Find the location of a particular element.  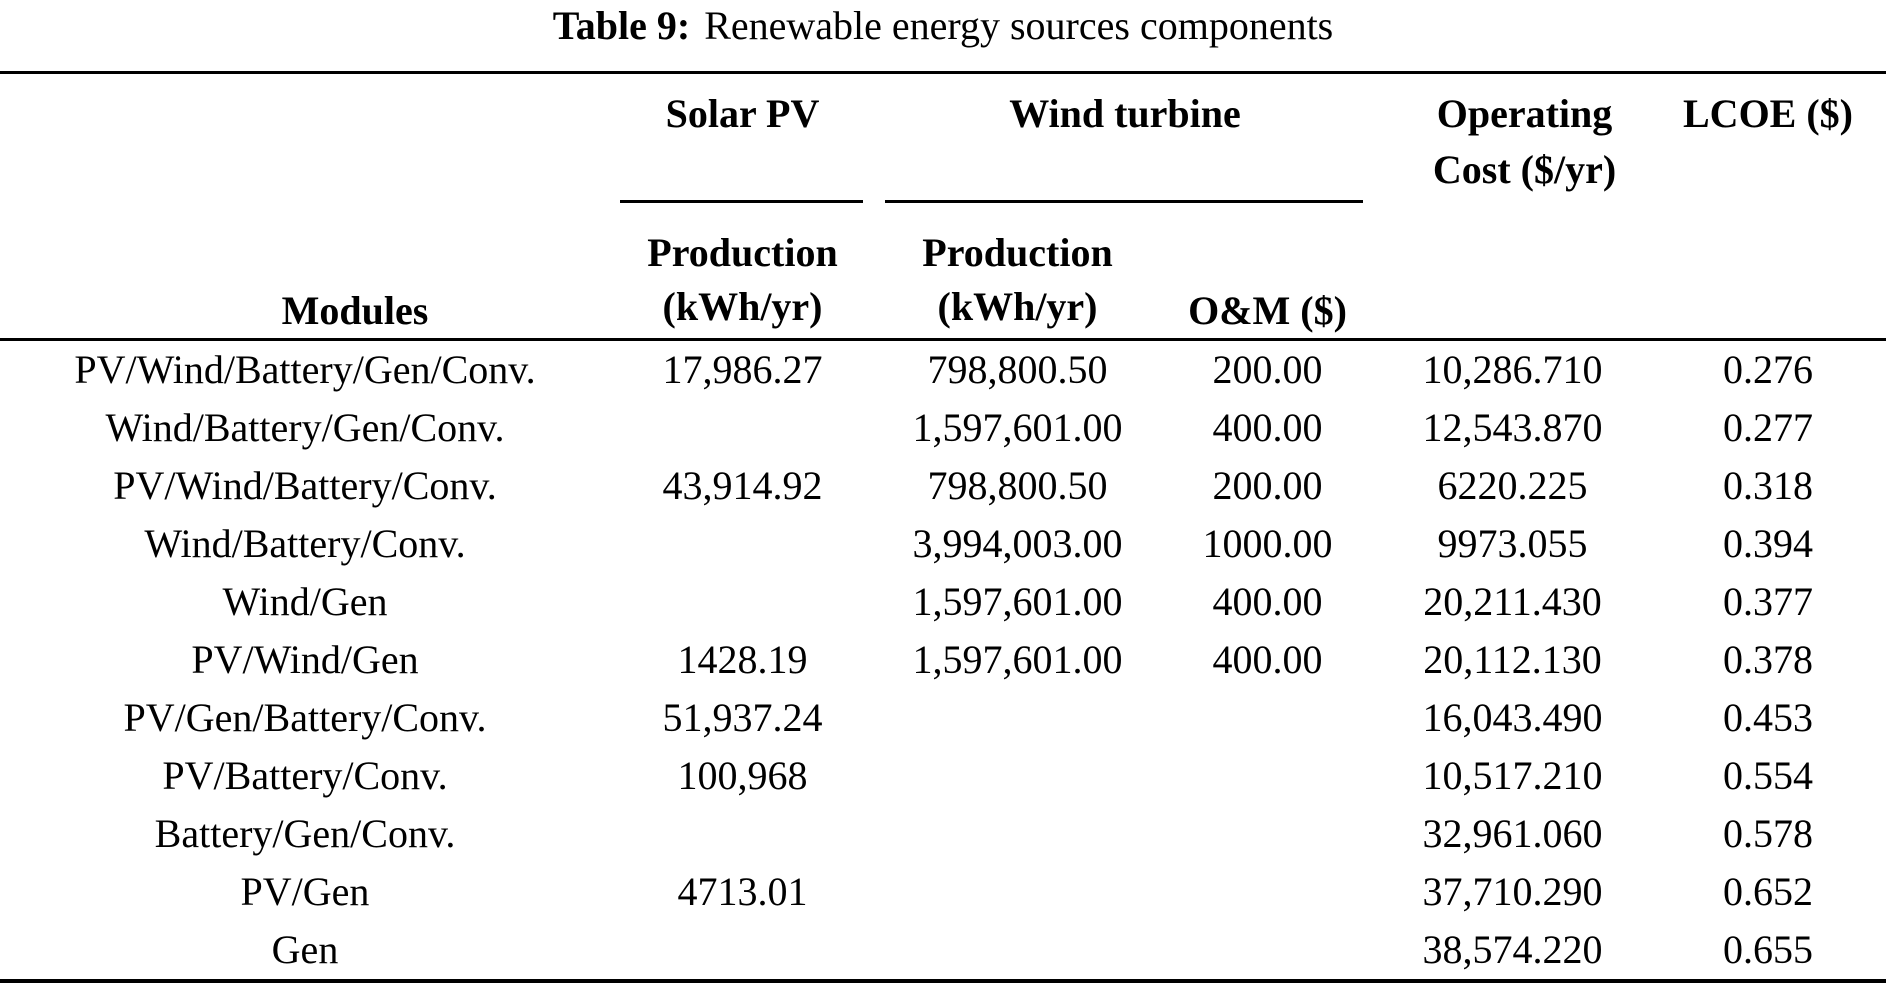

wind-production-cell: 798,800.50 is located at coordinates (1017, 485).